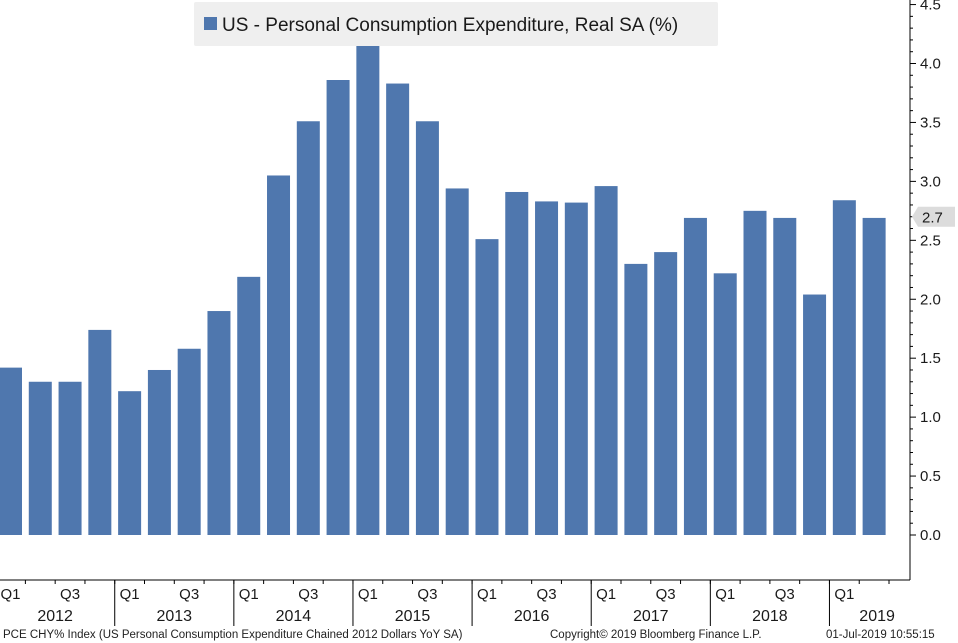 This screenshot has height=643, width=958. What do you see at coordinates (70, 458) in the screenshot?
I see `bar-2012-q3` at bounding box center [70, 458].